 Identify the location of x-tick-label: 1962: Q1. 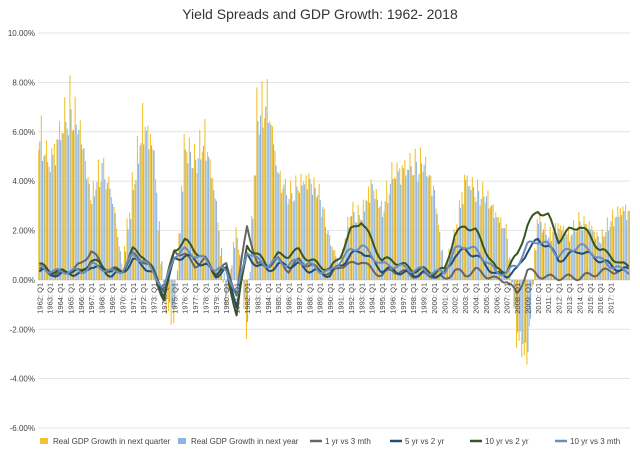
(39, 298).